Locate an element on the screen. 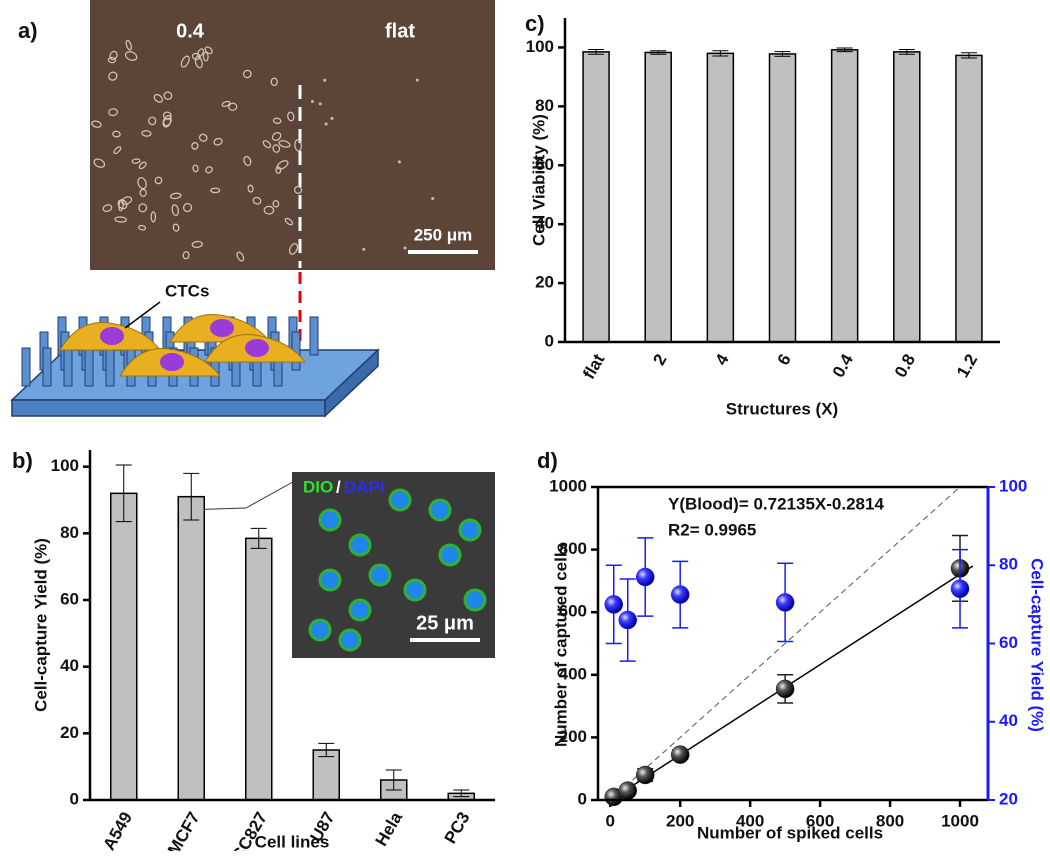  panel-label: a) is located at coordinates (28, 30).